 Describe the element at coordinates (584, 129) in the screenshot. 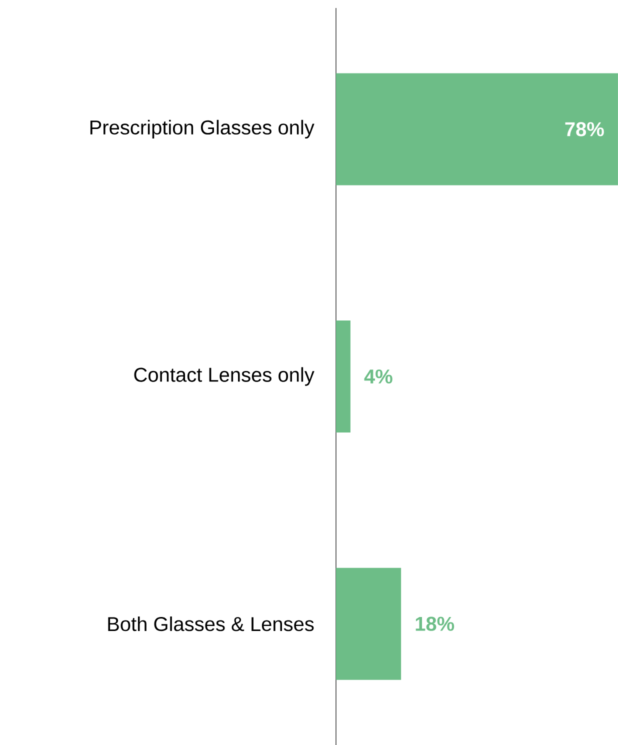

I see `data-label: 78%` at that location.